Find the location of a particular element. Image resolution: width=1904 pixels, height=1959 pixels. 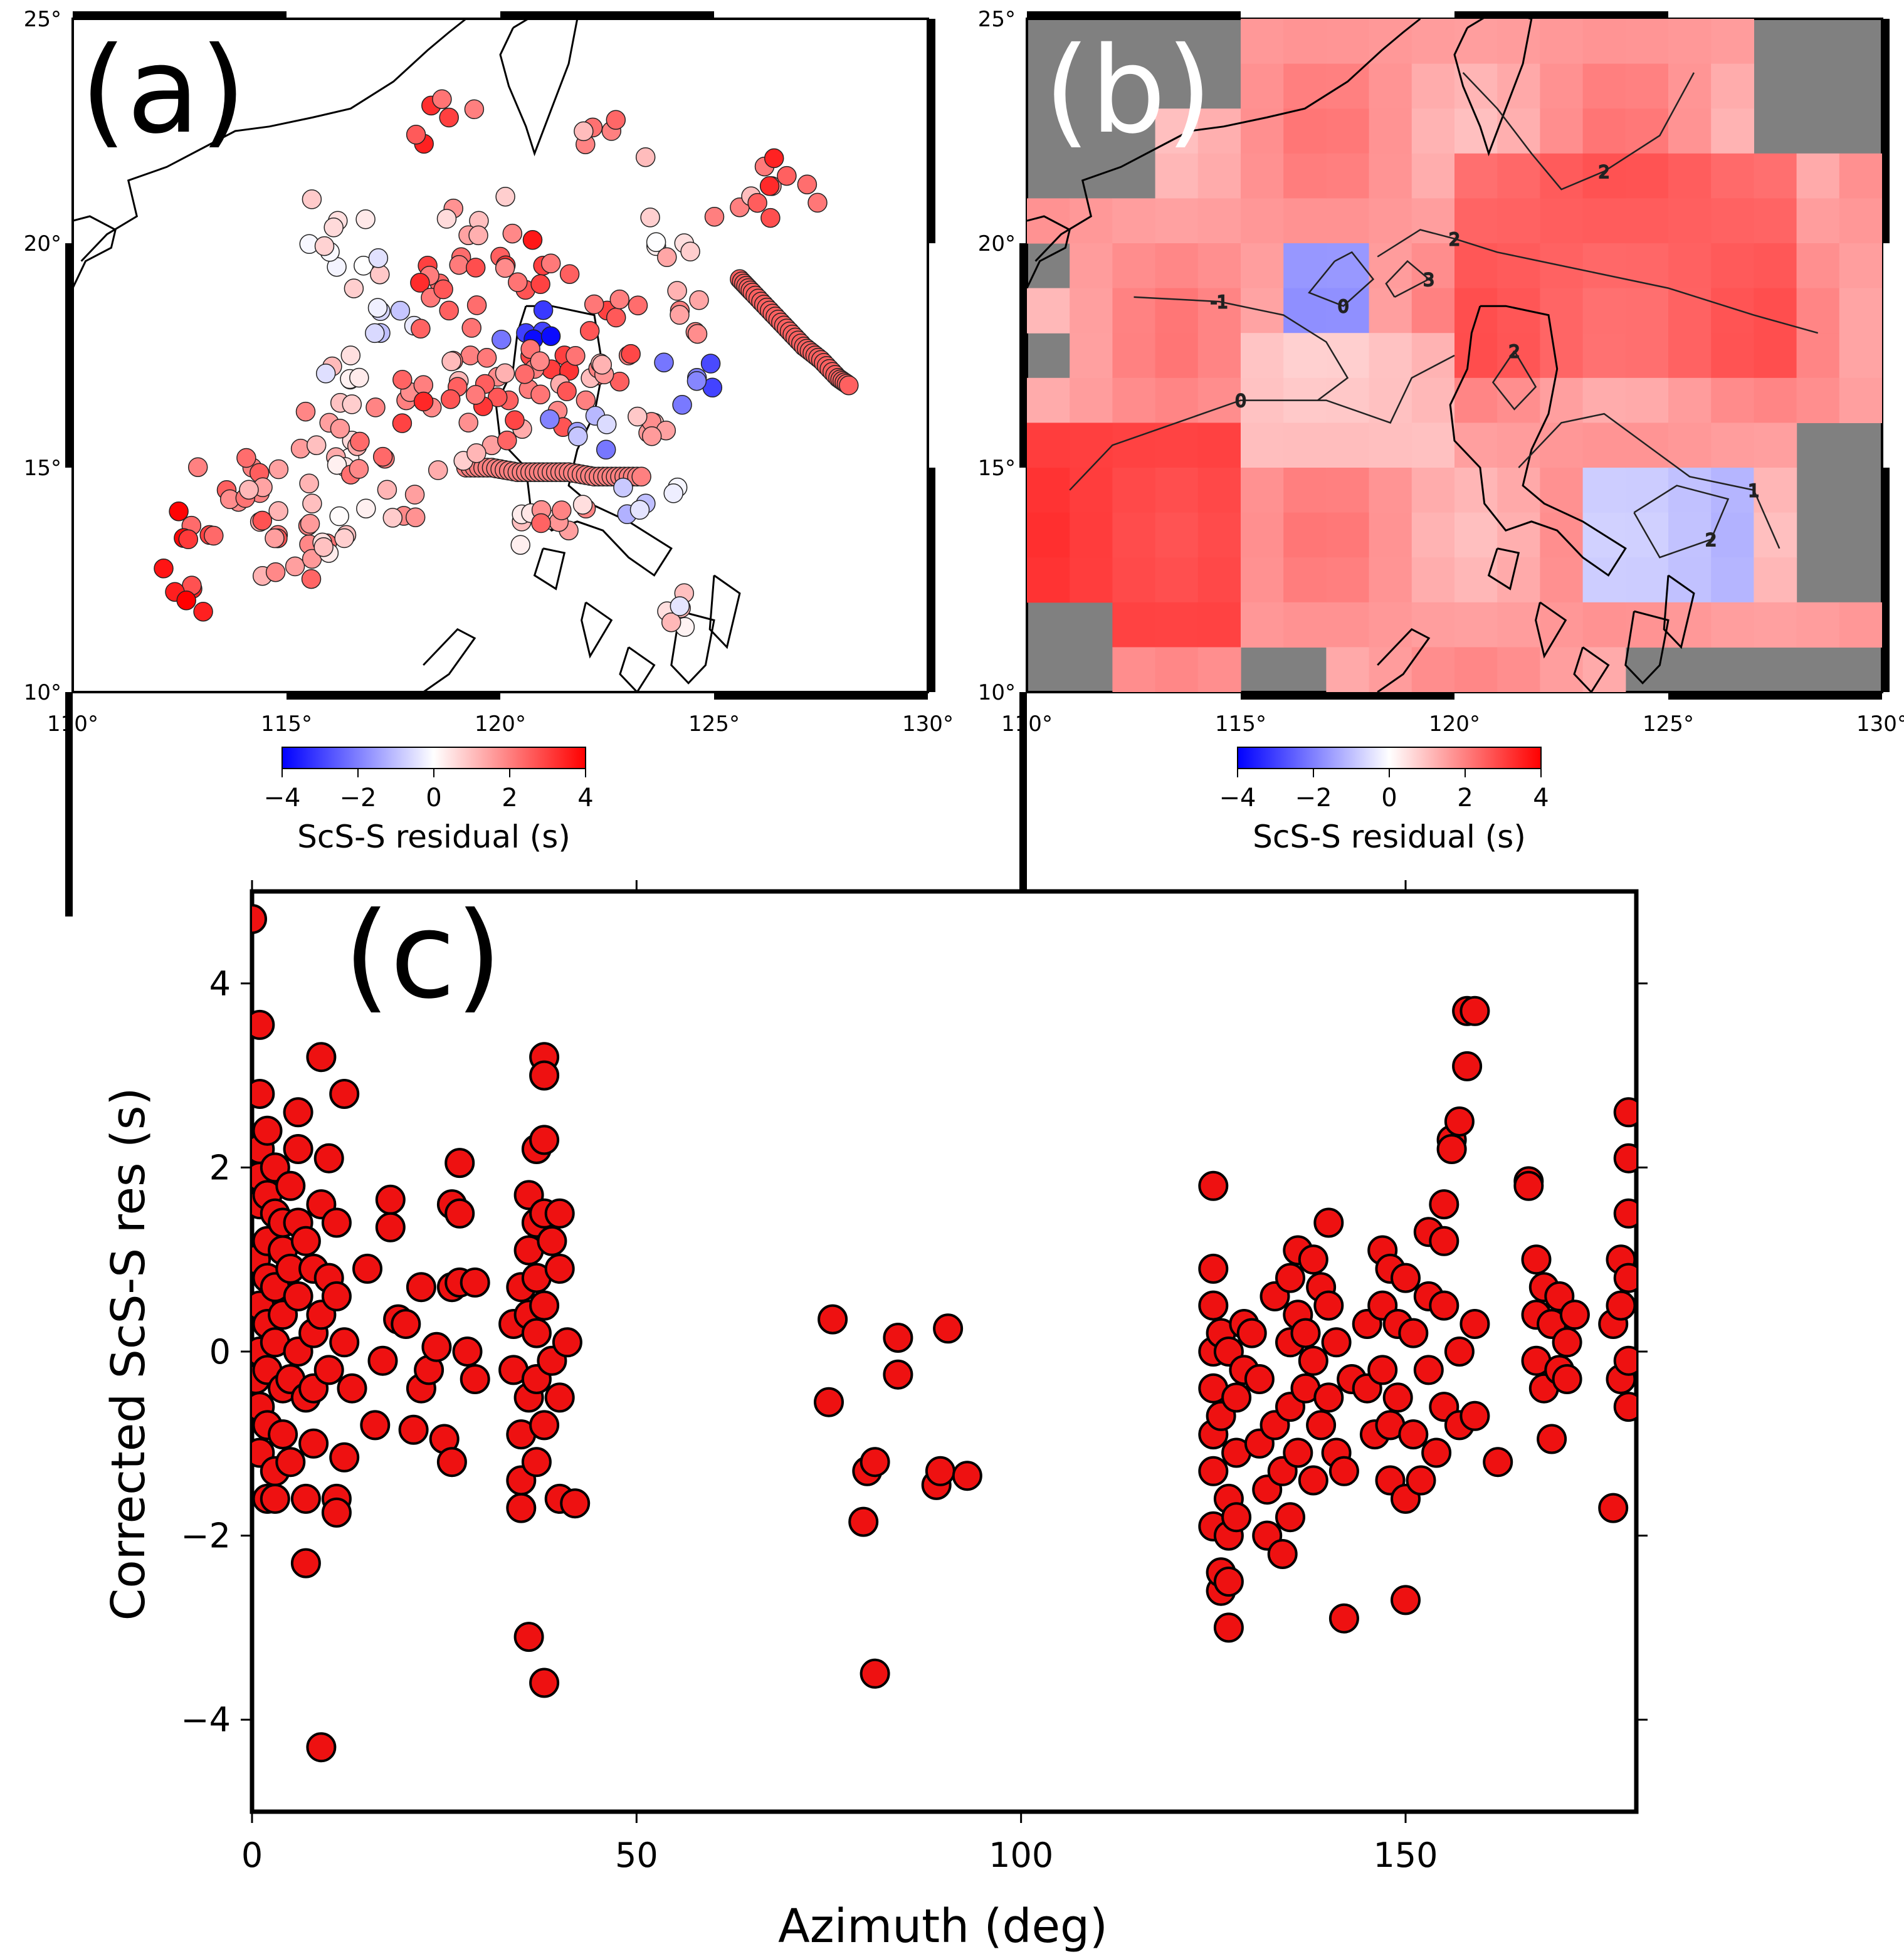

x-tick-label: 115° is located at coordinates (287, 724).